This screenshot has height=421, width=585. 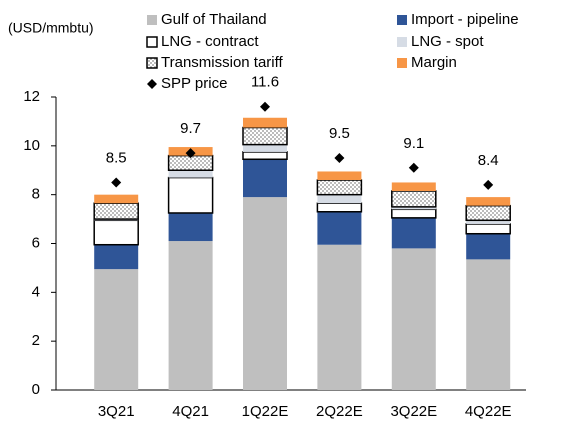 What do you see at coordinates (210, 41) in the screenshot?
I see `legend-label: LNG - contract` at bounding box center [210, 41].